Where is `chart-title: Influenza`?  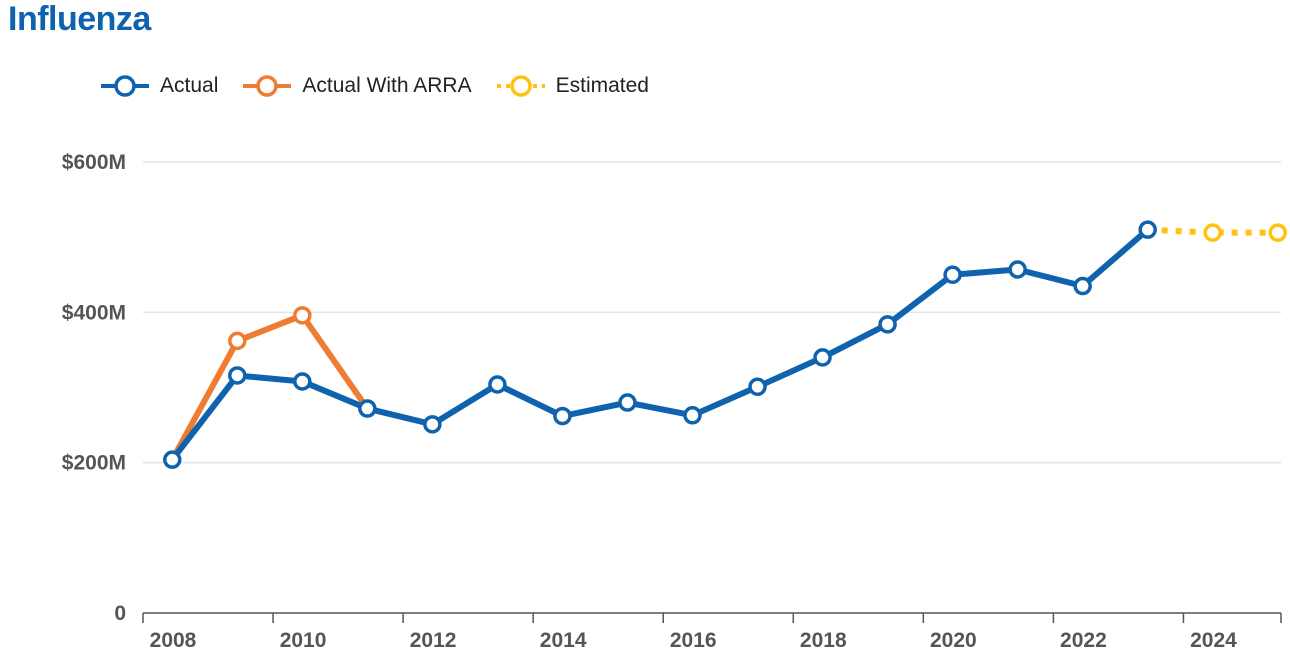 chart-title: Influenza is located at coordinates (79, 19).